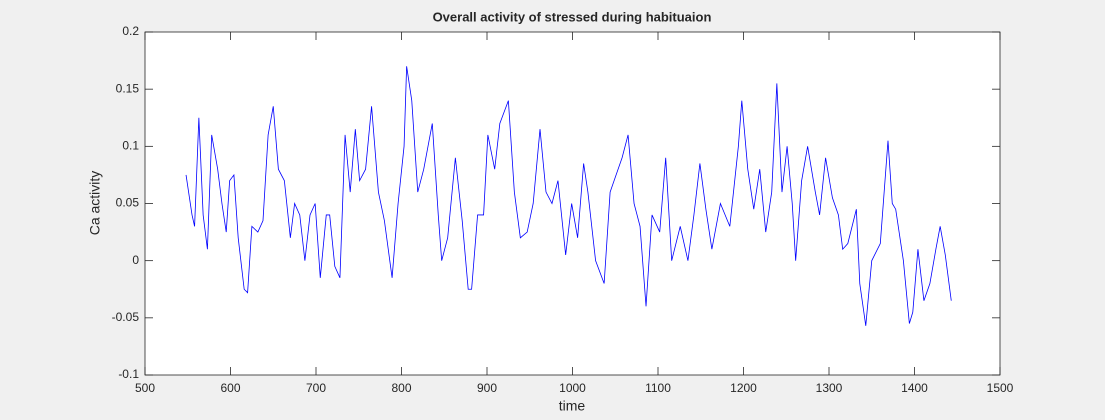  What do you see at coordinates (914, 388) in the screenshot?
I see `x-tick-label: 1400` at bounding box center [914, 388].